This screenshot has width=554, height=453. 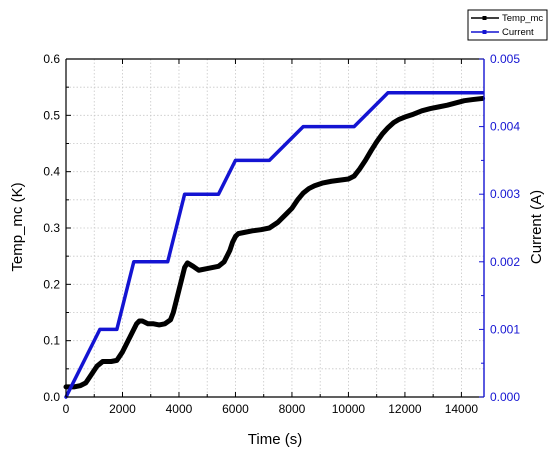 I want to click on left-y-tick-label: 0.6, so click(x=51, y=59).